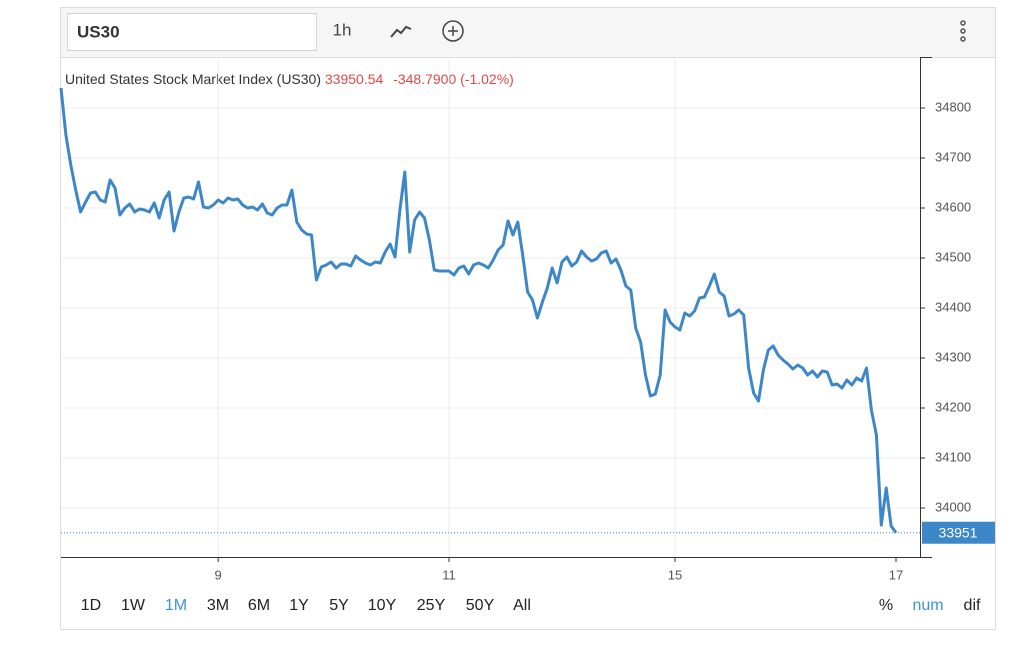 The height and width of the screenshot is (655, 1013). I want to click on y-tick-label: 34800, so click(953, 106).